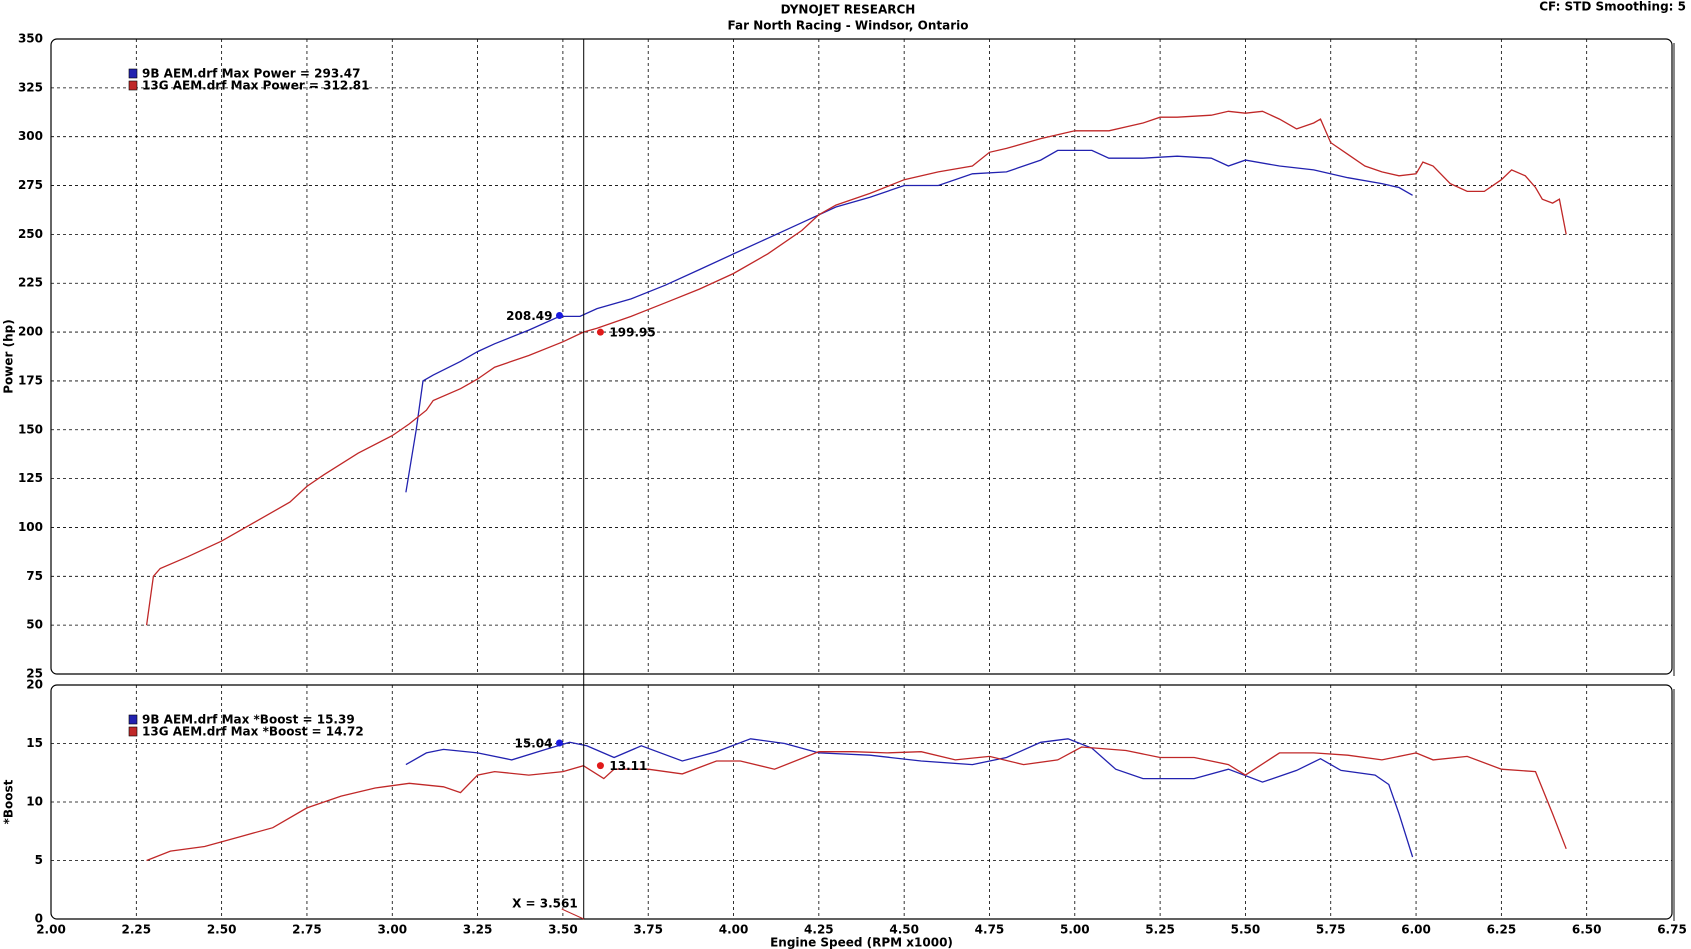  What do you see at coordinates (30, 332) in the screenshot?
I see `y-tick-label: 200` at bounding box center [30, 332].